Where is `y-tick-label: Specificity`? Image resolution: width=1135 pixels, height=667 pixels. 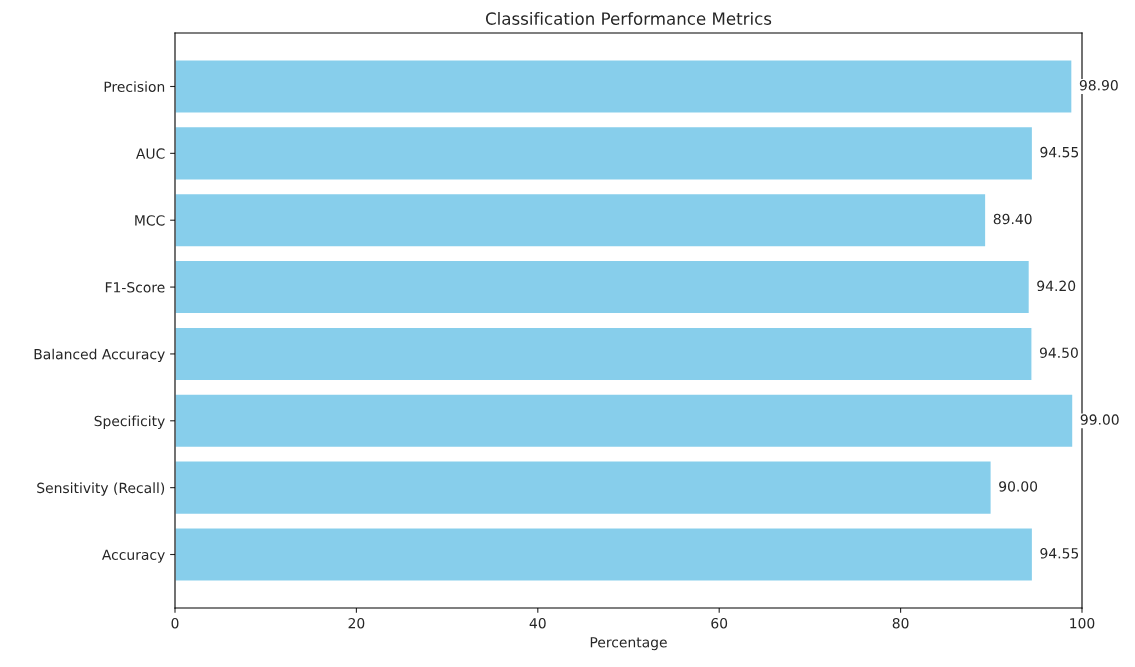 y-tick-label: Specificity is located at coordinates (129, 422).